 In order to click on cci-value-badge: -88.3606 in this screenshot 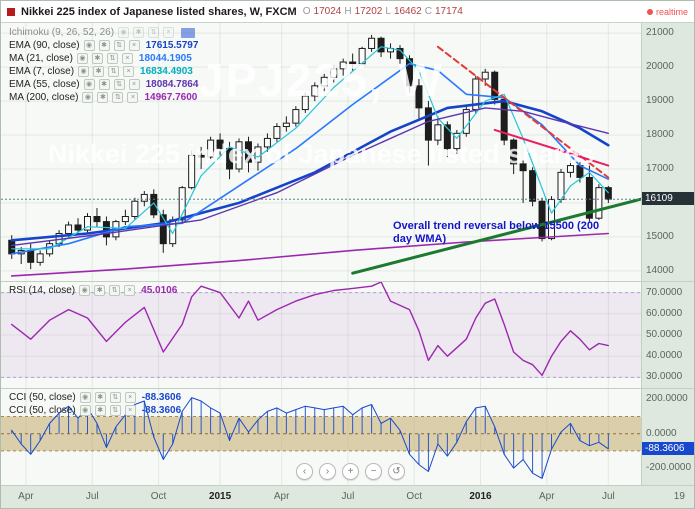, I will do `click(668, 448)`.